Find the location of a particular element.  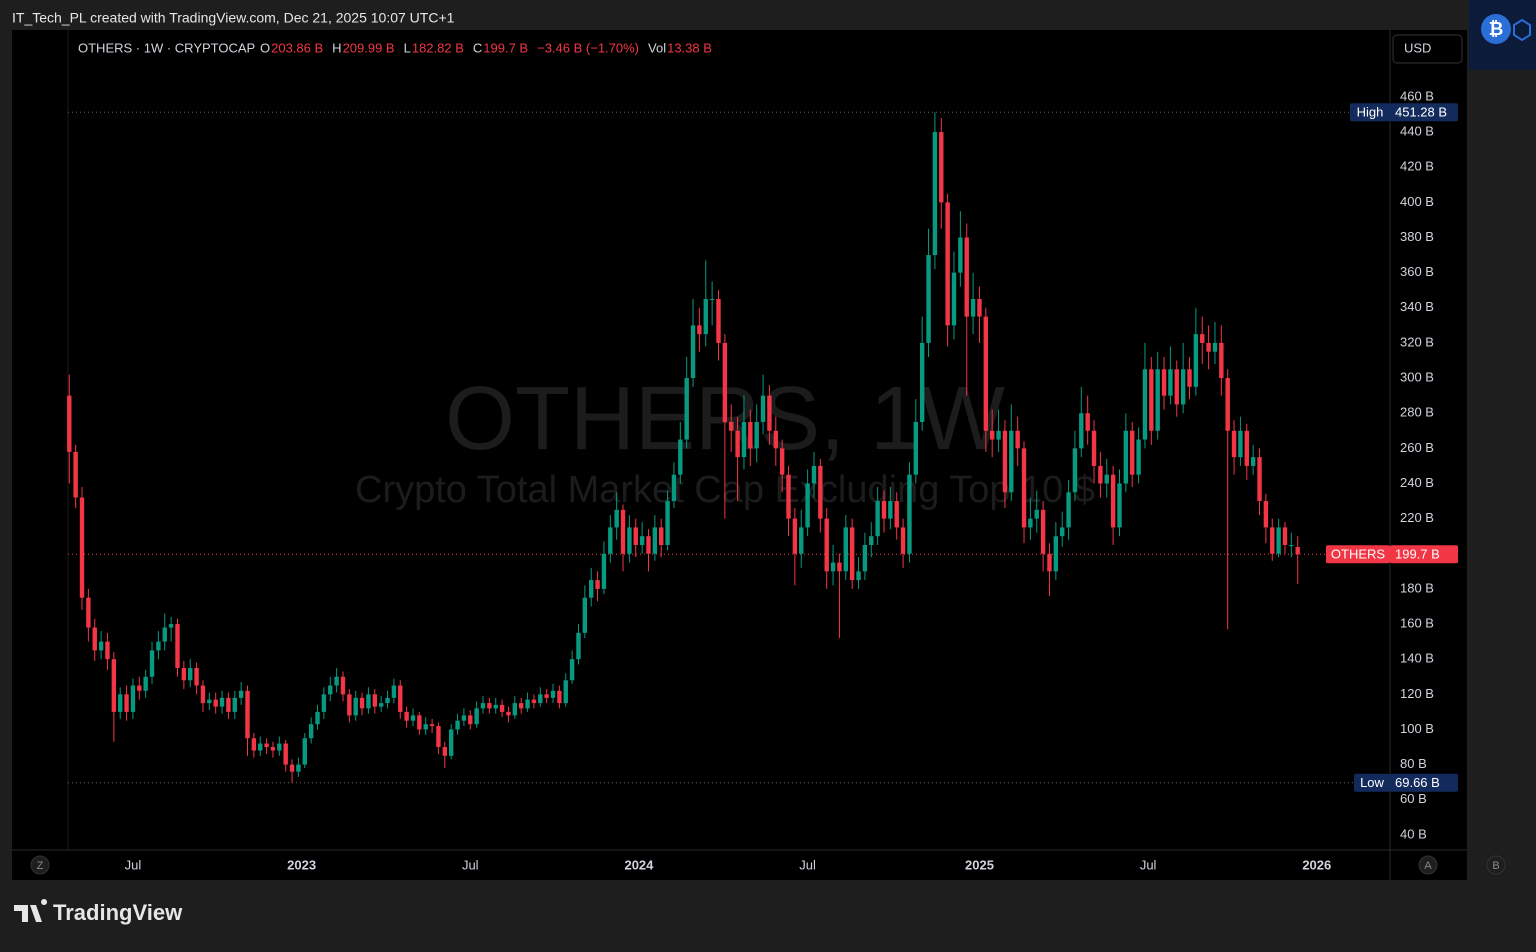

marker-value: 69.66 B is located at coordinates (1417, 782).